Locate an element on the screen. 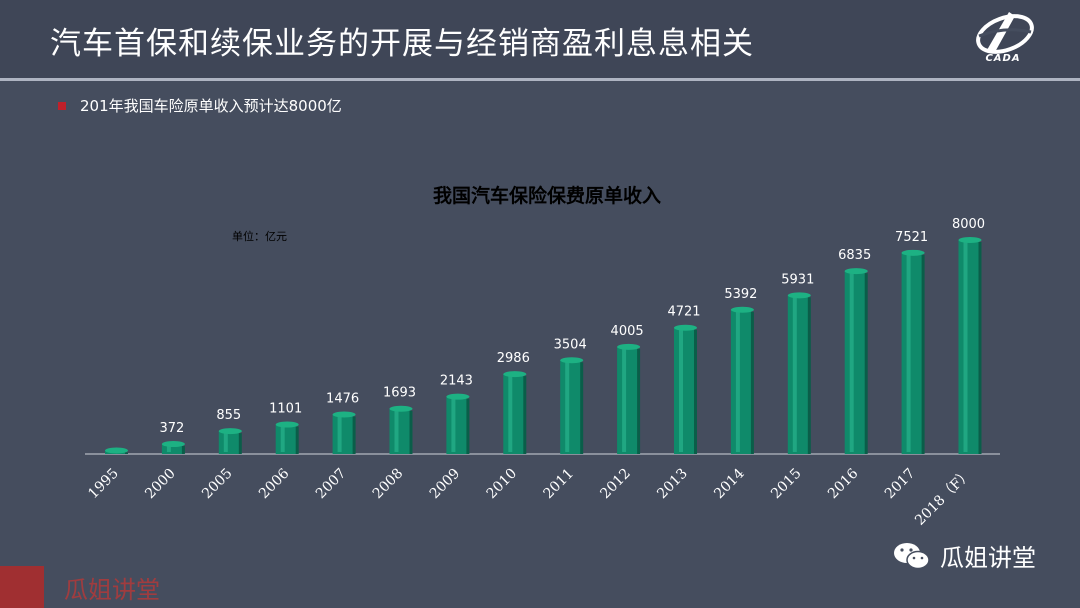 The width and height of the screenshot is (1080, 608). category-label: 2013 is located at coordinates (672, 484).